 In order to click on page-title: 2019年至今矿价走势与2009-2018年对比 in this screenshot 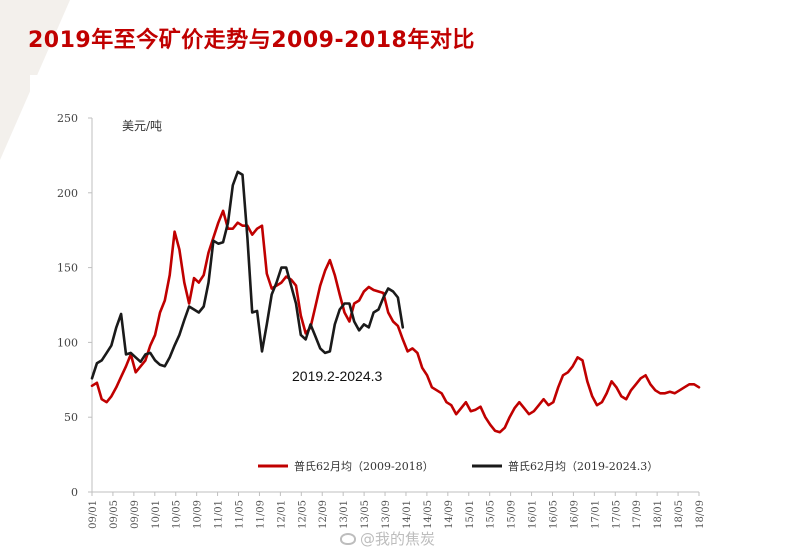, I will do `click(251, 40)`.